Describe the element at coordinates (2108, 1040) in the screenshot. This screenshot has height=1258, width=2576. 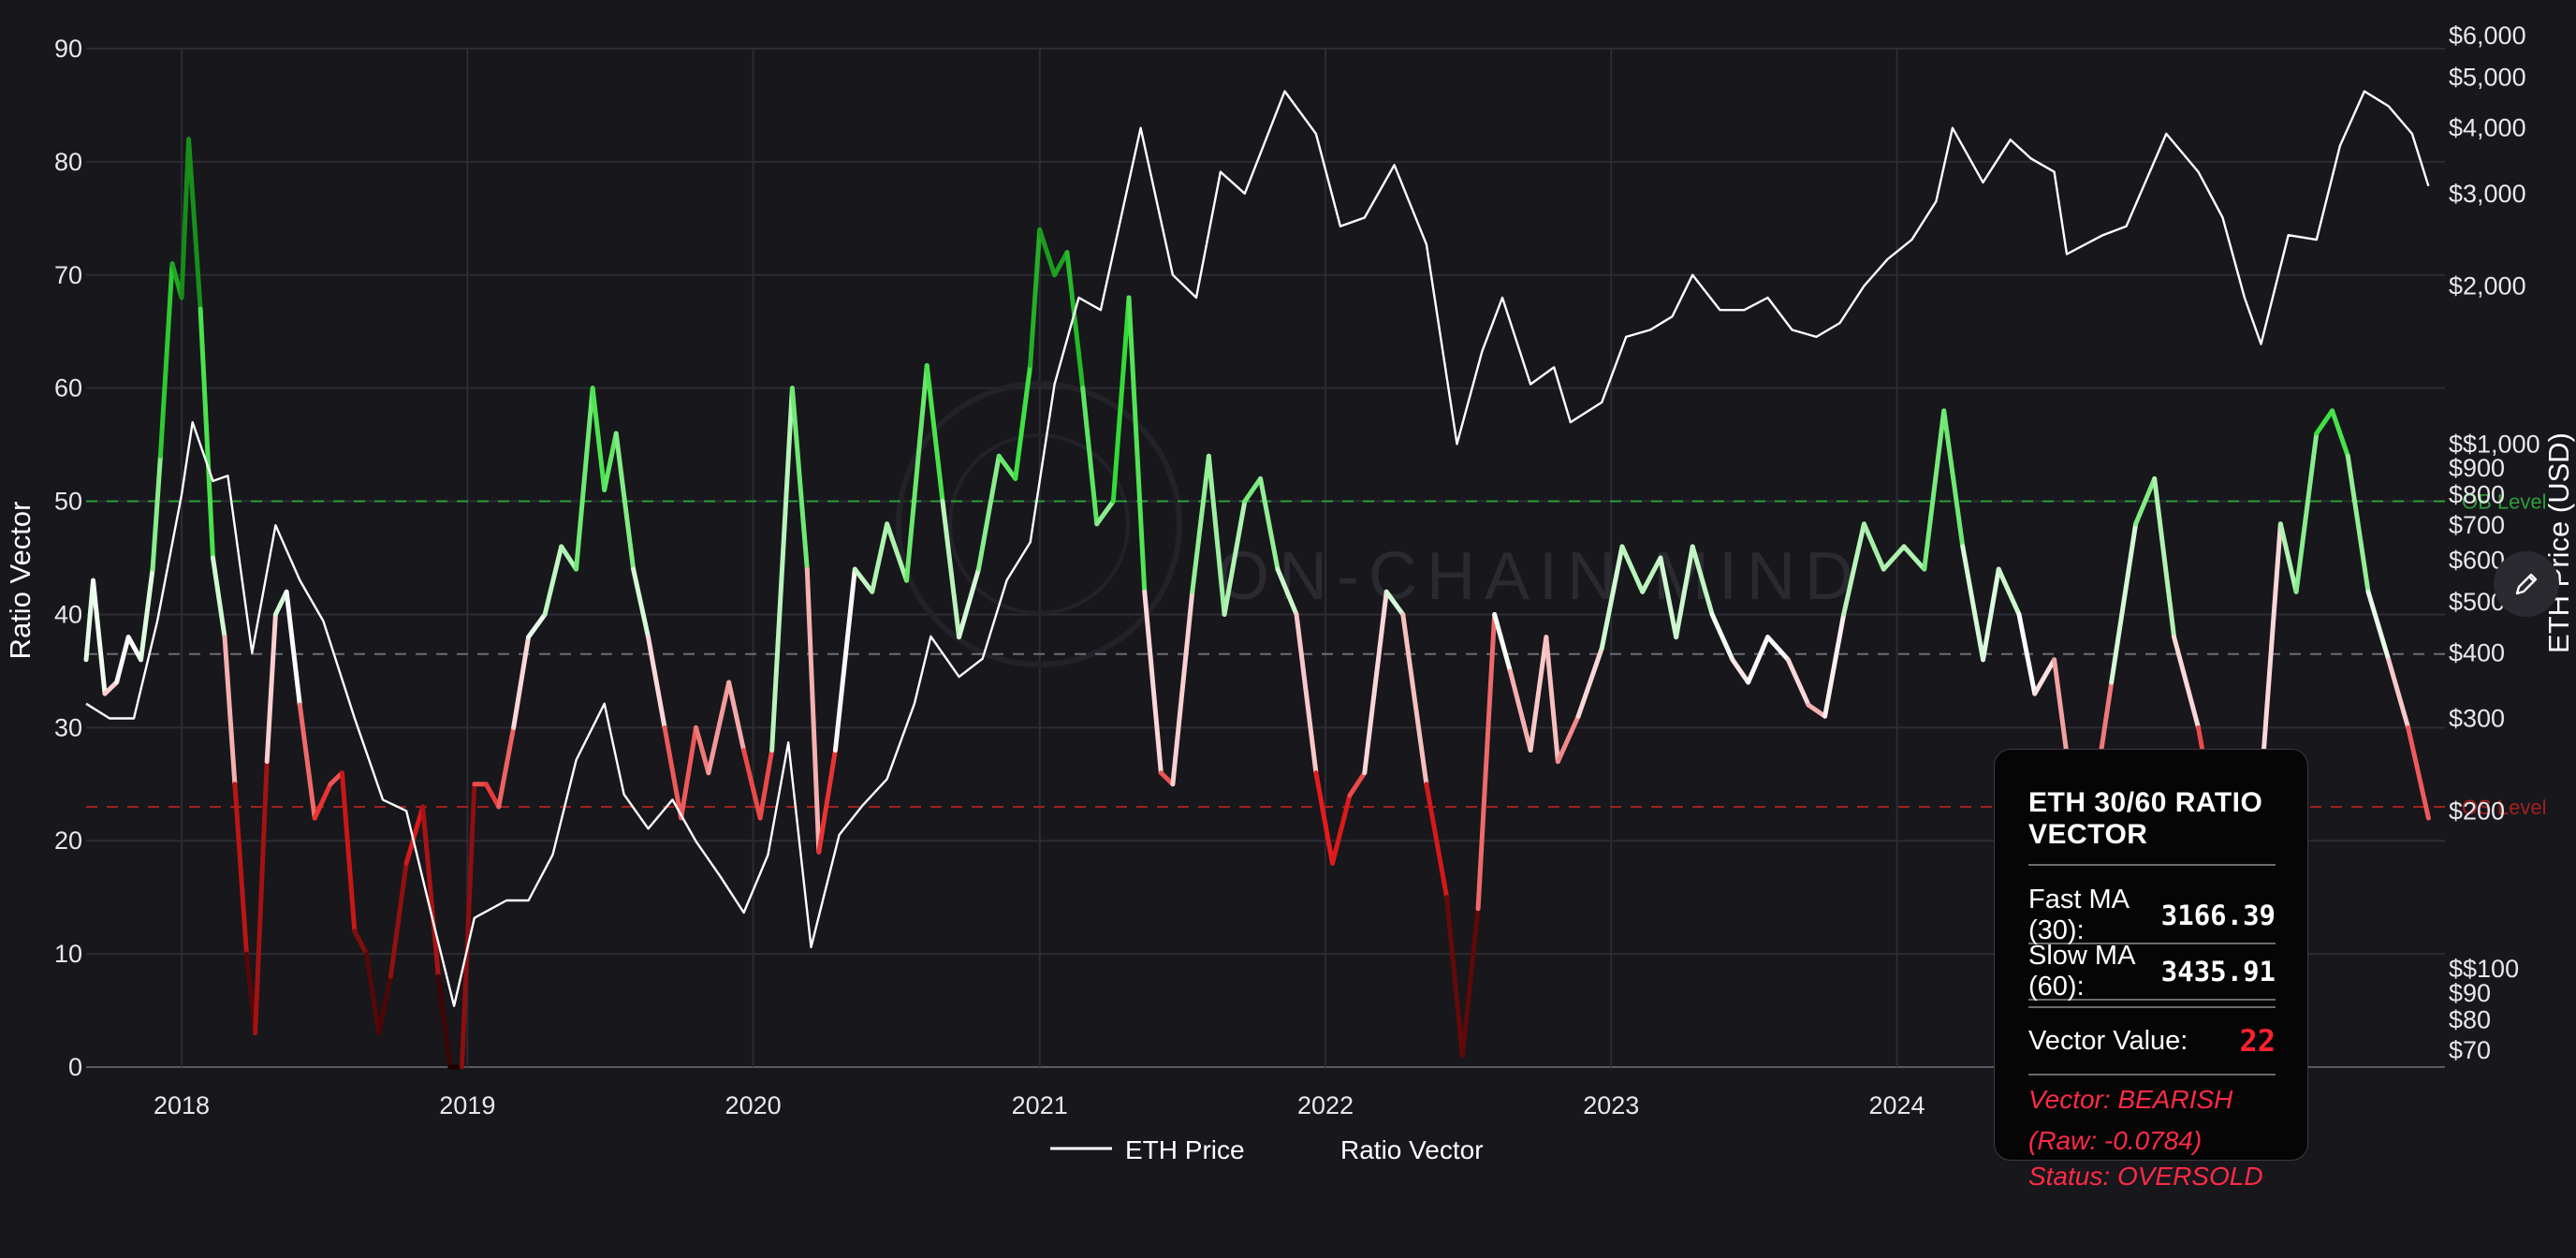
I see `vector-value-label: Vector Value:` at that location.